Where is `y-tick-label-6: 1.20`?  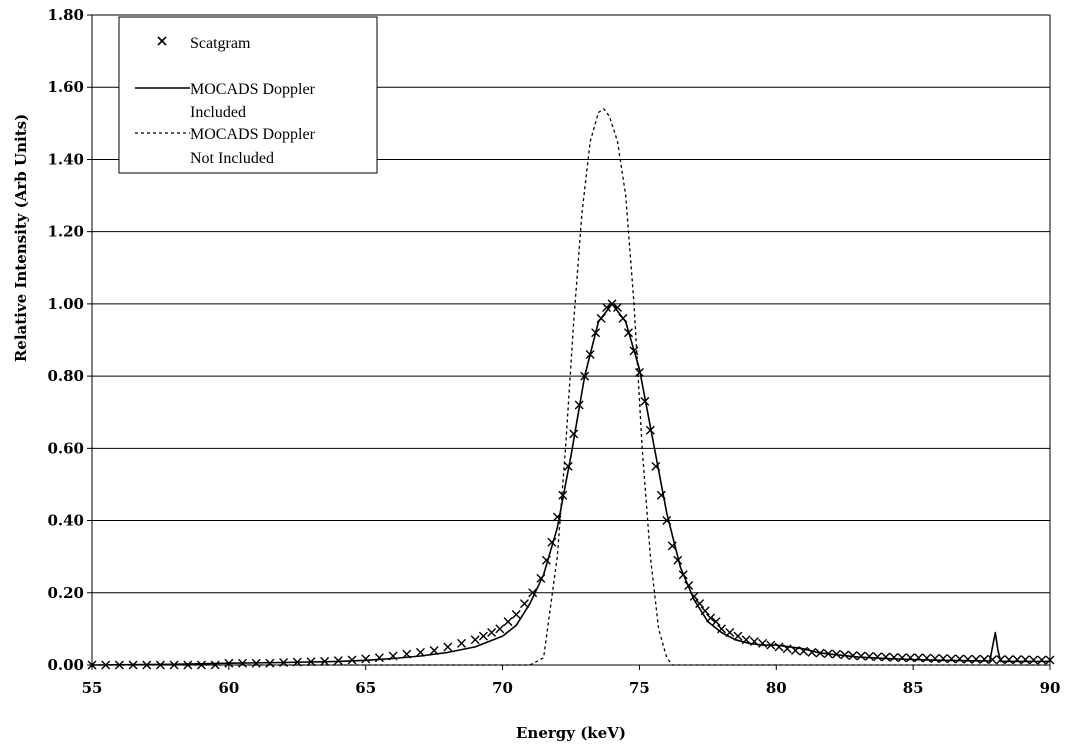 y-tick-label-6: 1.20 is located at coordinates (65, 232).